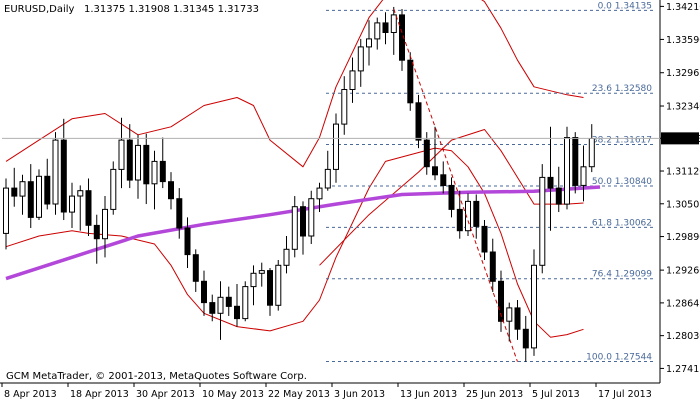 Image resolution: width=700 pixels, height=402 pixels. What do you see at coordinates (299, 394) in the screenshot?
I see `time-tick-label: 22 May 2013` at bounding box center [299, 394].